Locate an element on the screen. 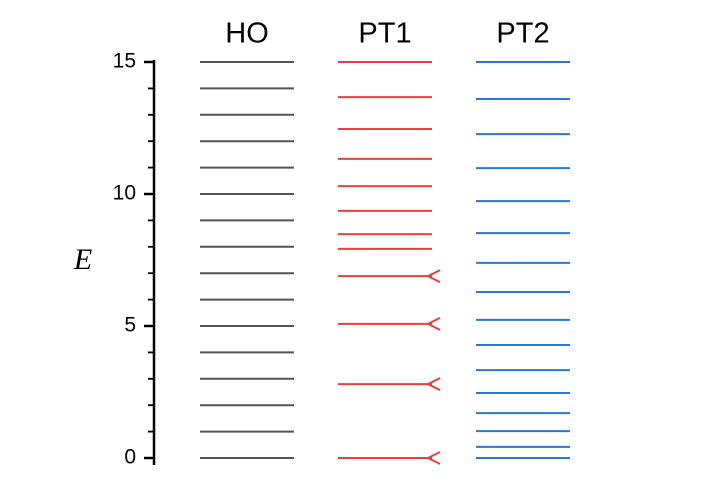 The width and height of the screenshot is (706, 495). column-label: PT2 is located at coordinates (522, 34).